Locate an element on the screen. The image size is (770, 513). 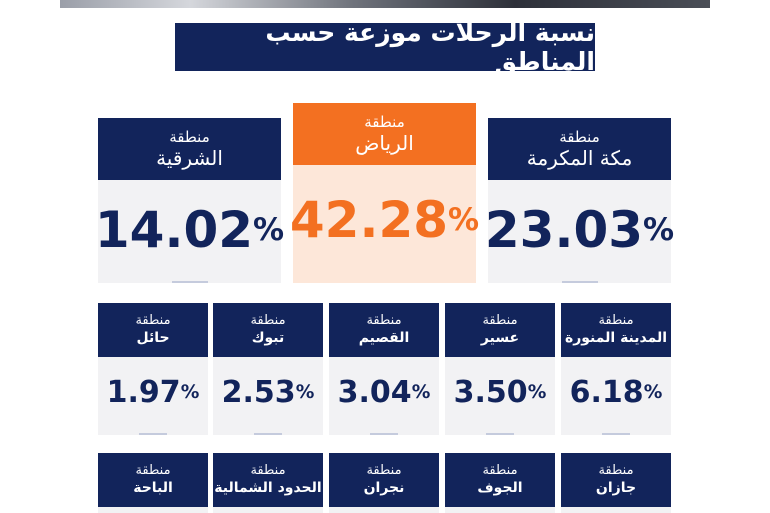
header-photo-strip is located at coordinates (385, 4).